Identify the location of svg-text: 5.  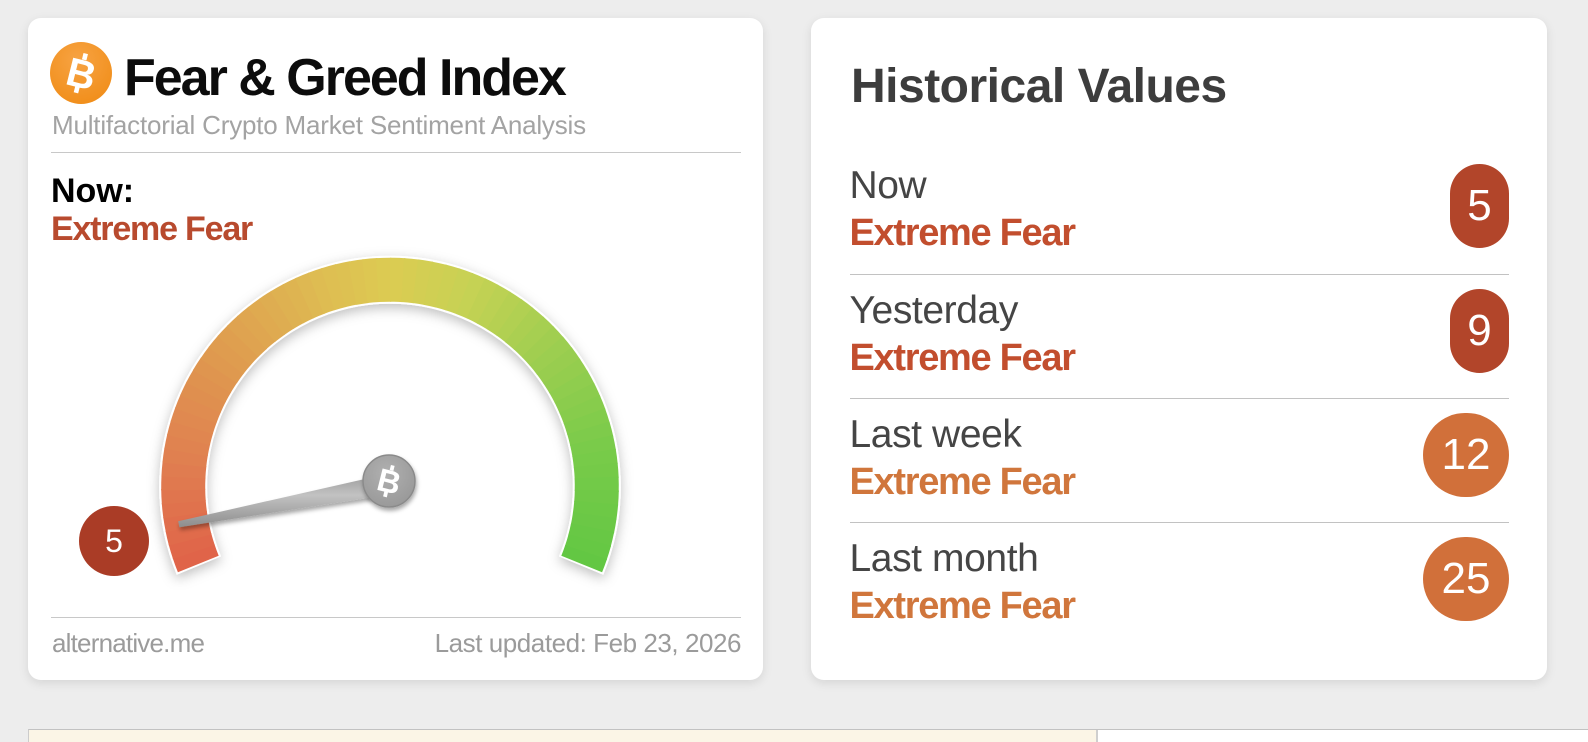
(114, 541).